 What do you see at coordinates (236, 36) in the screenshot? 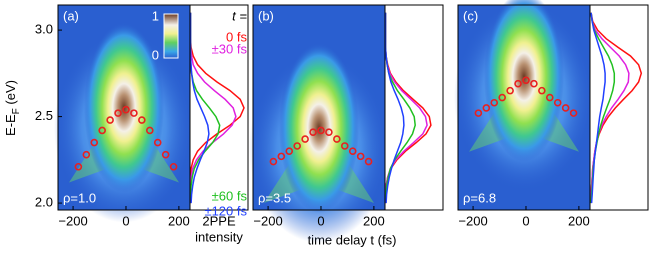
I see `legend-entry: 0 fs` at bounding box center [236, 36].